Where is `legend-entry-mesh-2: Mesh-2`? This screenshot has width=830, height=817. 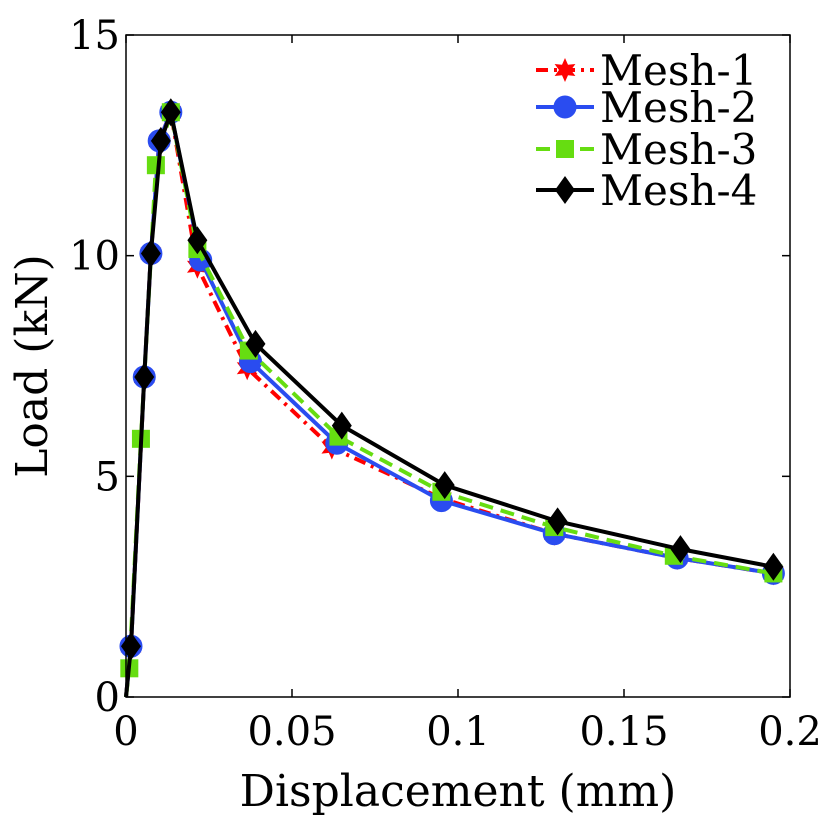 legend-entry-mesh-2: Mesh-2 is located at coordinates (646, 107).